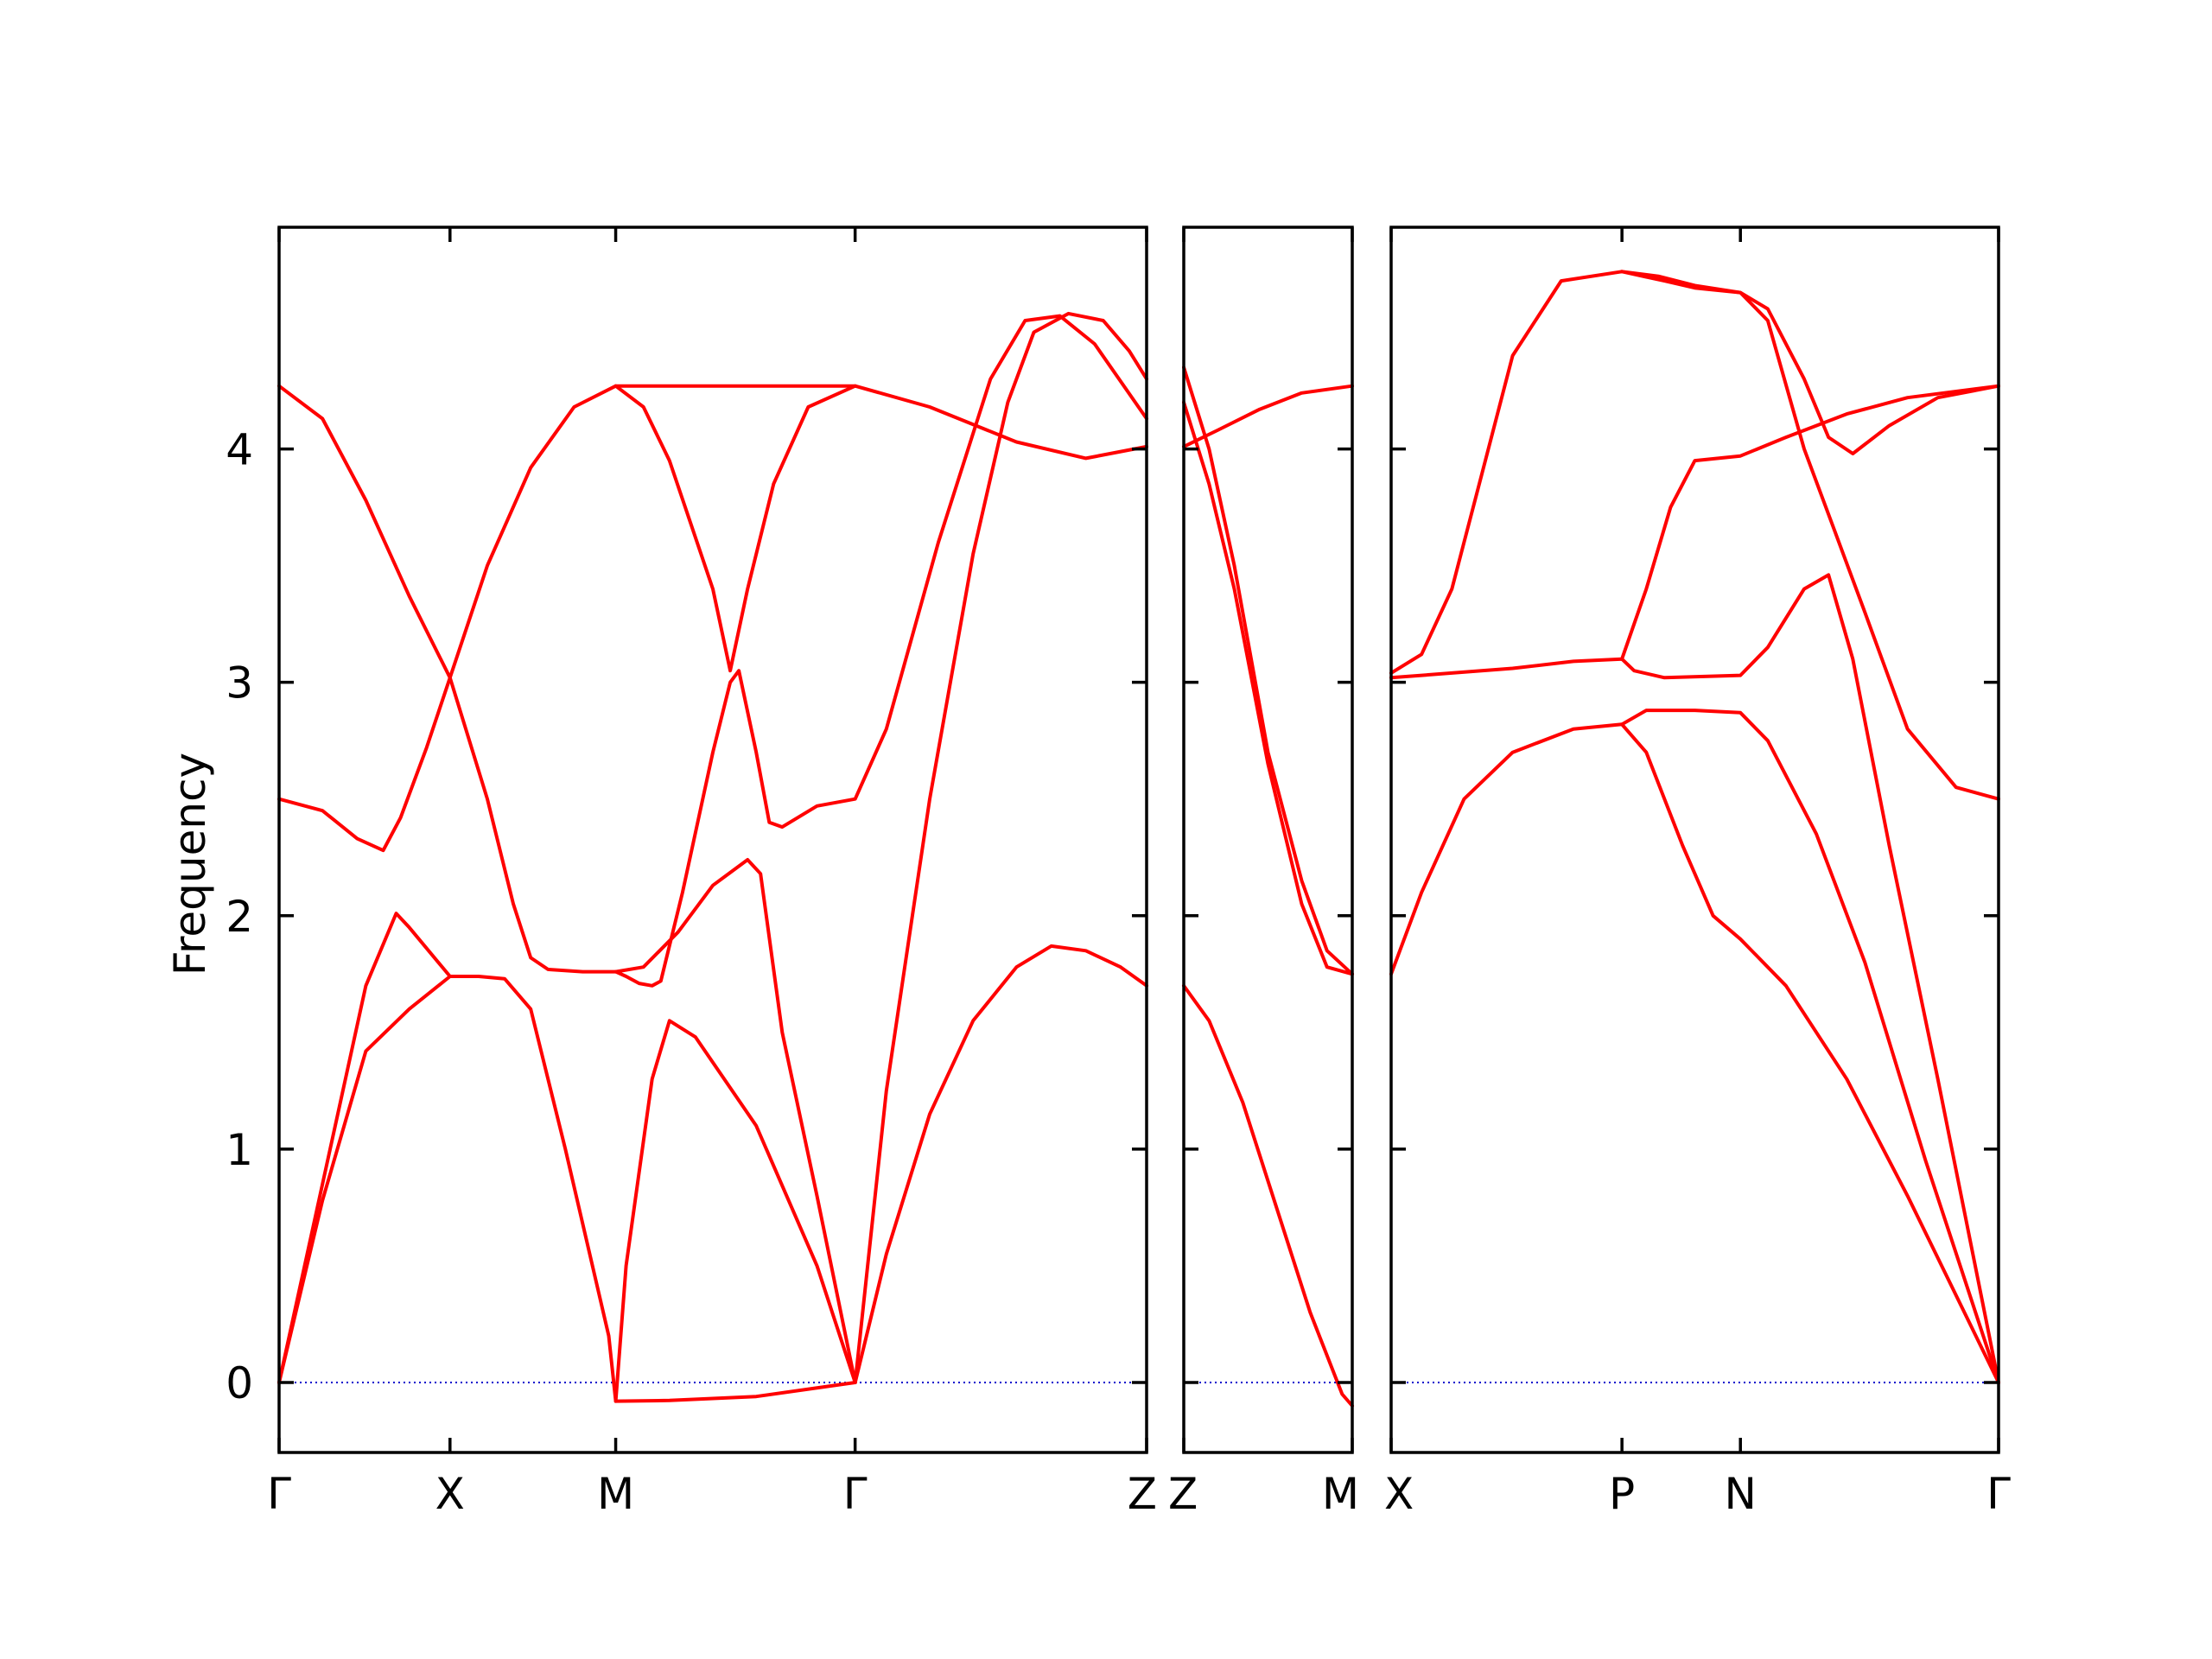  I want to click on panel-frame, so click(1268, 840).